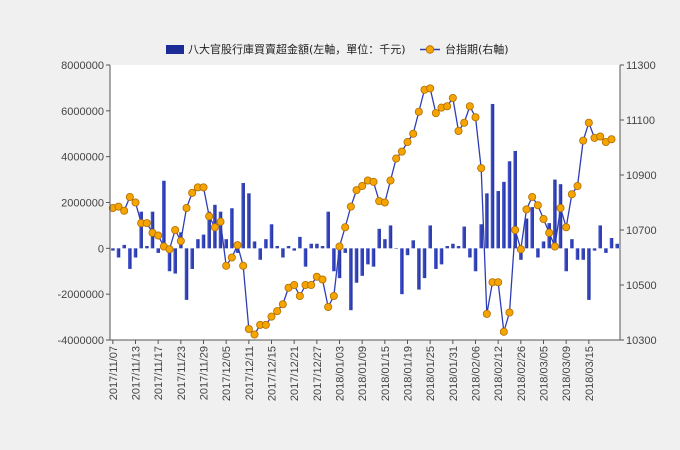  What do you see at coordinates (386, 373) in the screenshot?
I see `x-tick-label: 2018/01/15` at bounding box center [386, 373].